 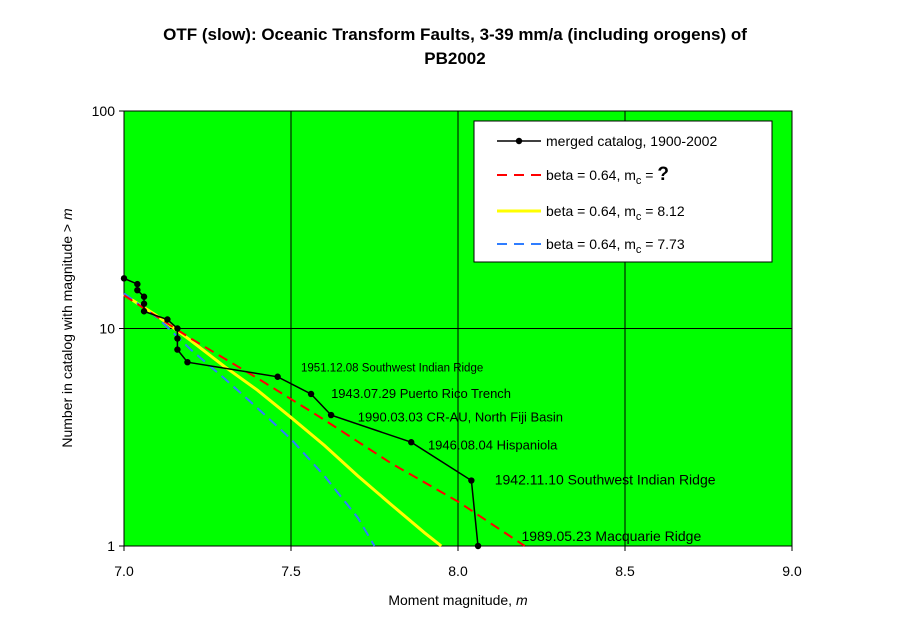 I want to click on legend-label-suffix: = 8.12, so click(x=662, y=211).